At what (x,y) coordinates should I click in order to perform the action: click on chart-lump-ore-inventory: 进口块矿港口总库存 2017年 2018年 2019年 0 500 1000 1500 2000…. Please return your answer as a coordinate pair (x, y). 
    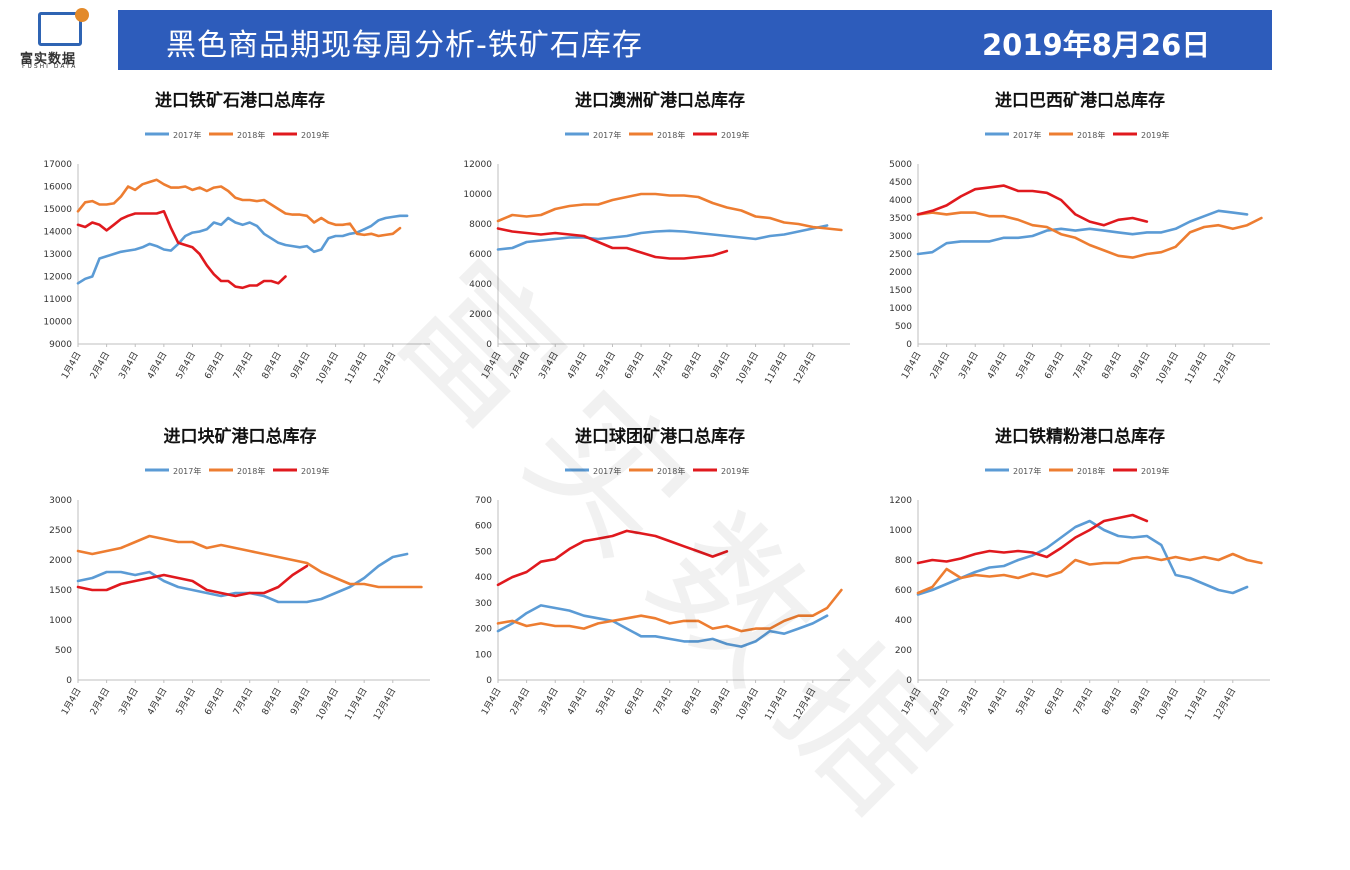
    Looking at the image, I should click on (239, 574).